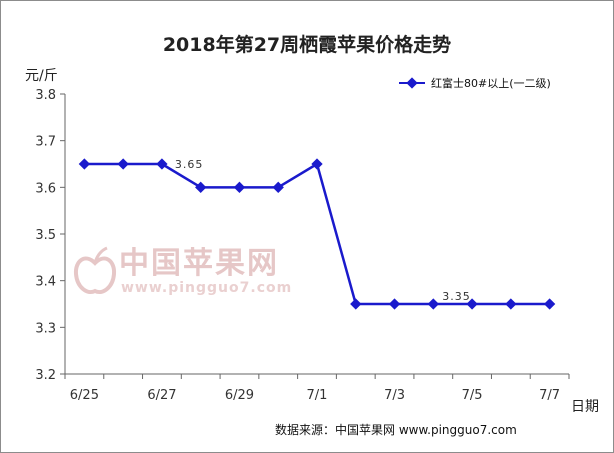  What do you see at coordinates (45, 95) in the screenshot?
I see `y-tick-label: 3.8` at bounding box center [45, 95].